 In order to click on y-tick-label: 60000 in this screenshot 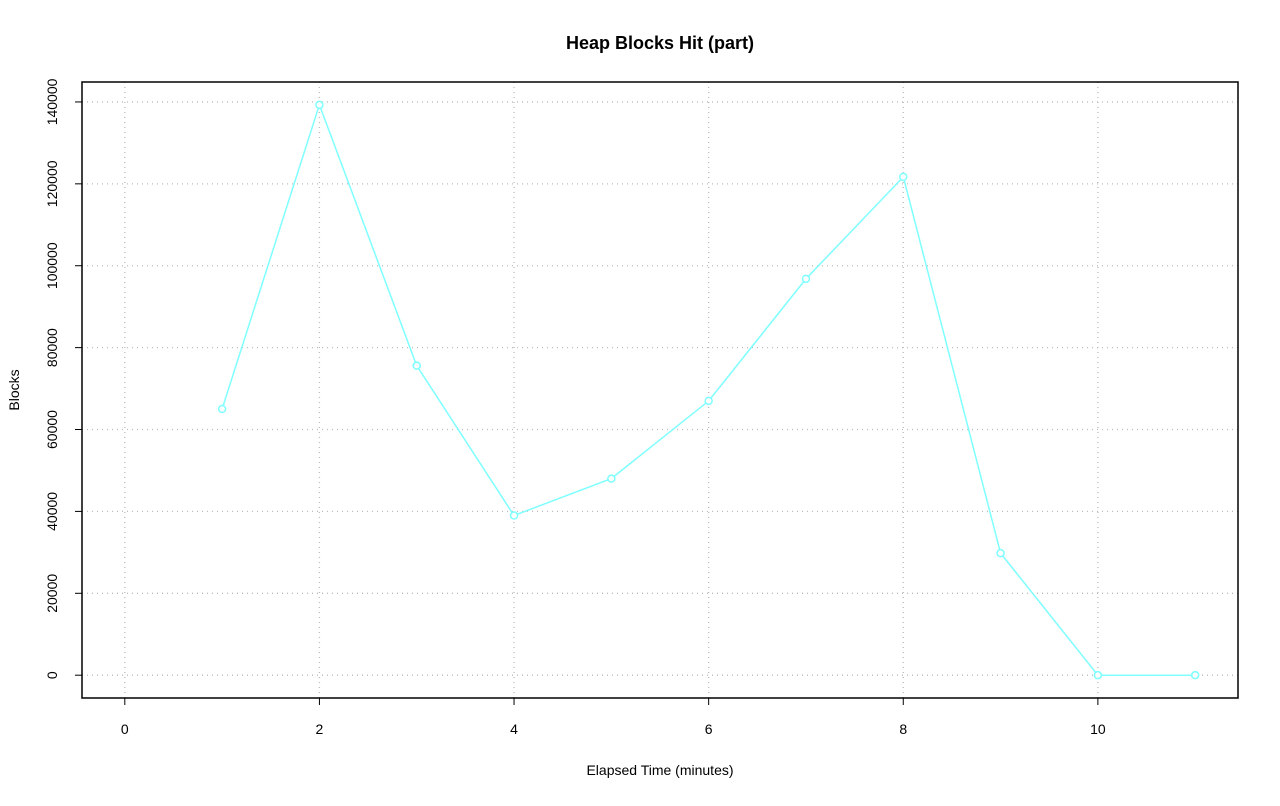, I will do `click(52, 429)`.